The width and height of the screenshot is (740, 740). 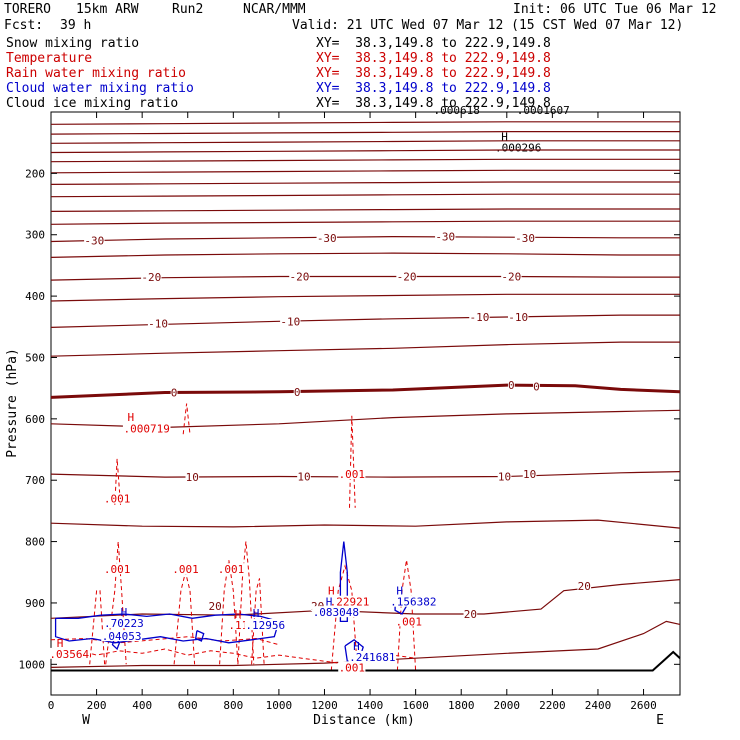 I want to click on model-name: TORERO, so click(x=27, y=9).